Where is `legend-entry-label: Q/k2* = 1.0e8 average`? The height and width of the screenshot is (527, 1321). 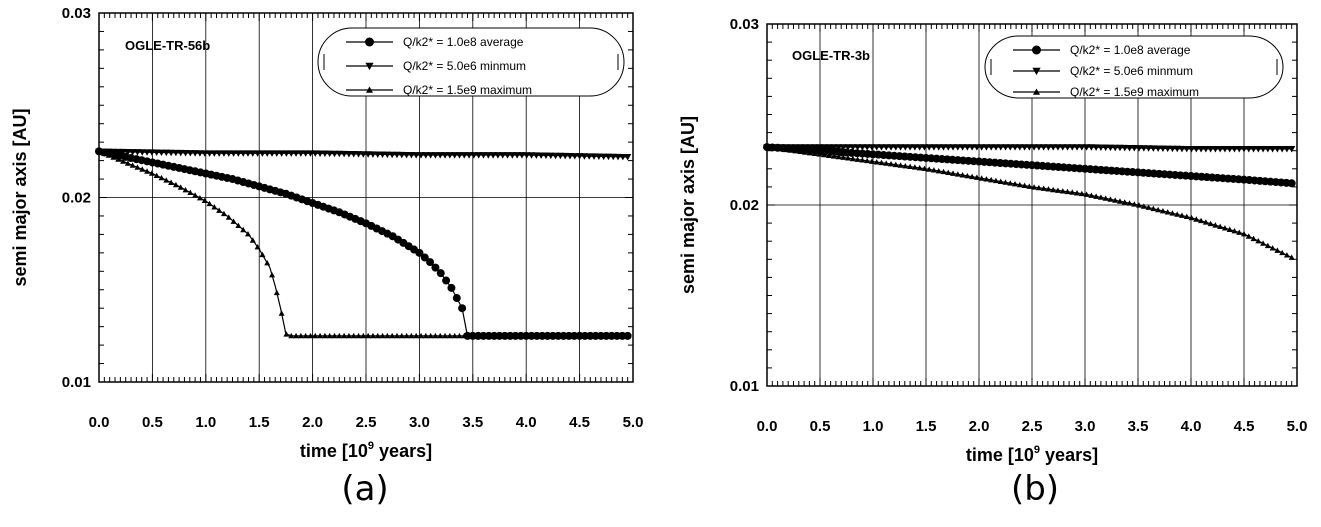 legend-entry-label: Q/k2* = 1.0e8 average is located at coordinates (1130, 50).